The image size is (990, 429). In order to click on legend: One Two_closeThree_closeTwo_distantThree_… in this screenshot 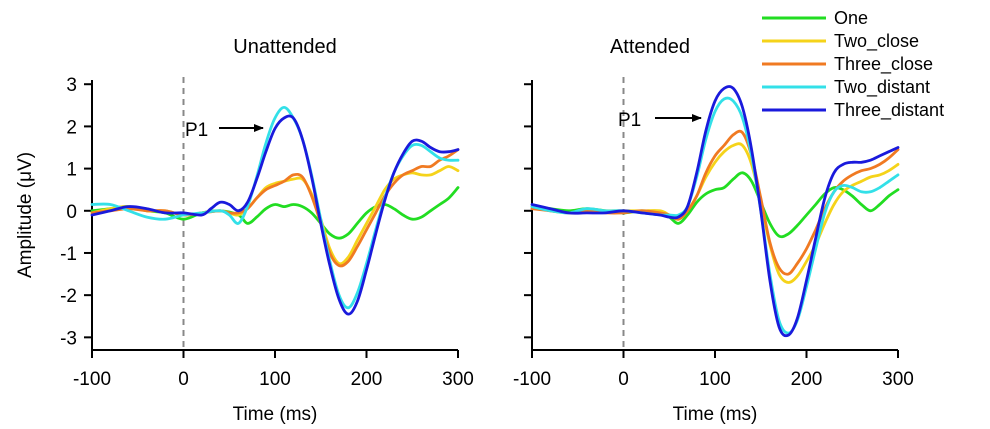, I will do `click(853, 64)`.